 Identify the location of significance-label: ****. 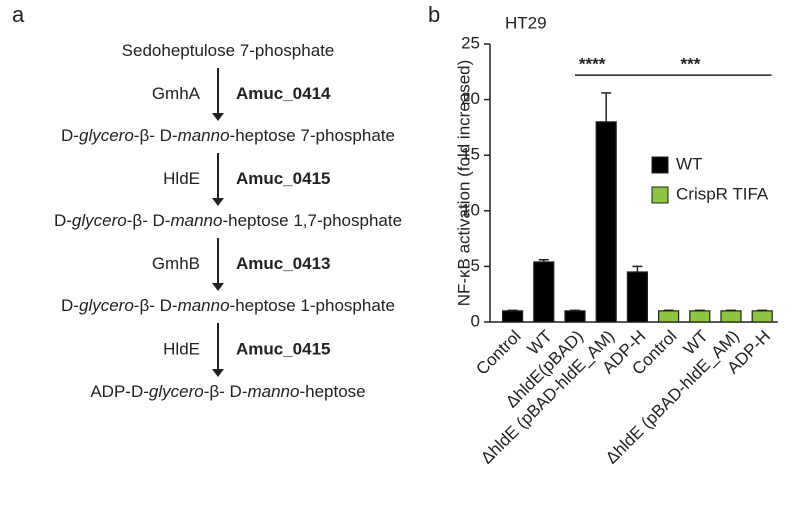
(592, 64).